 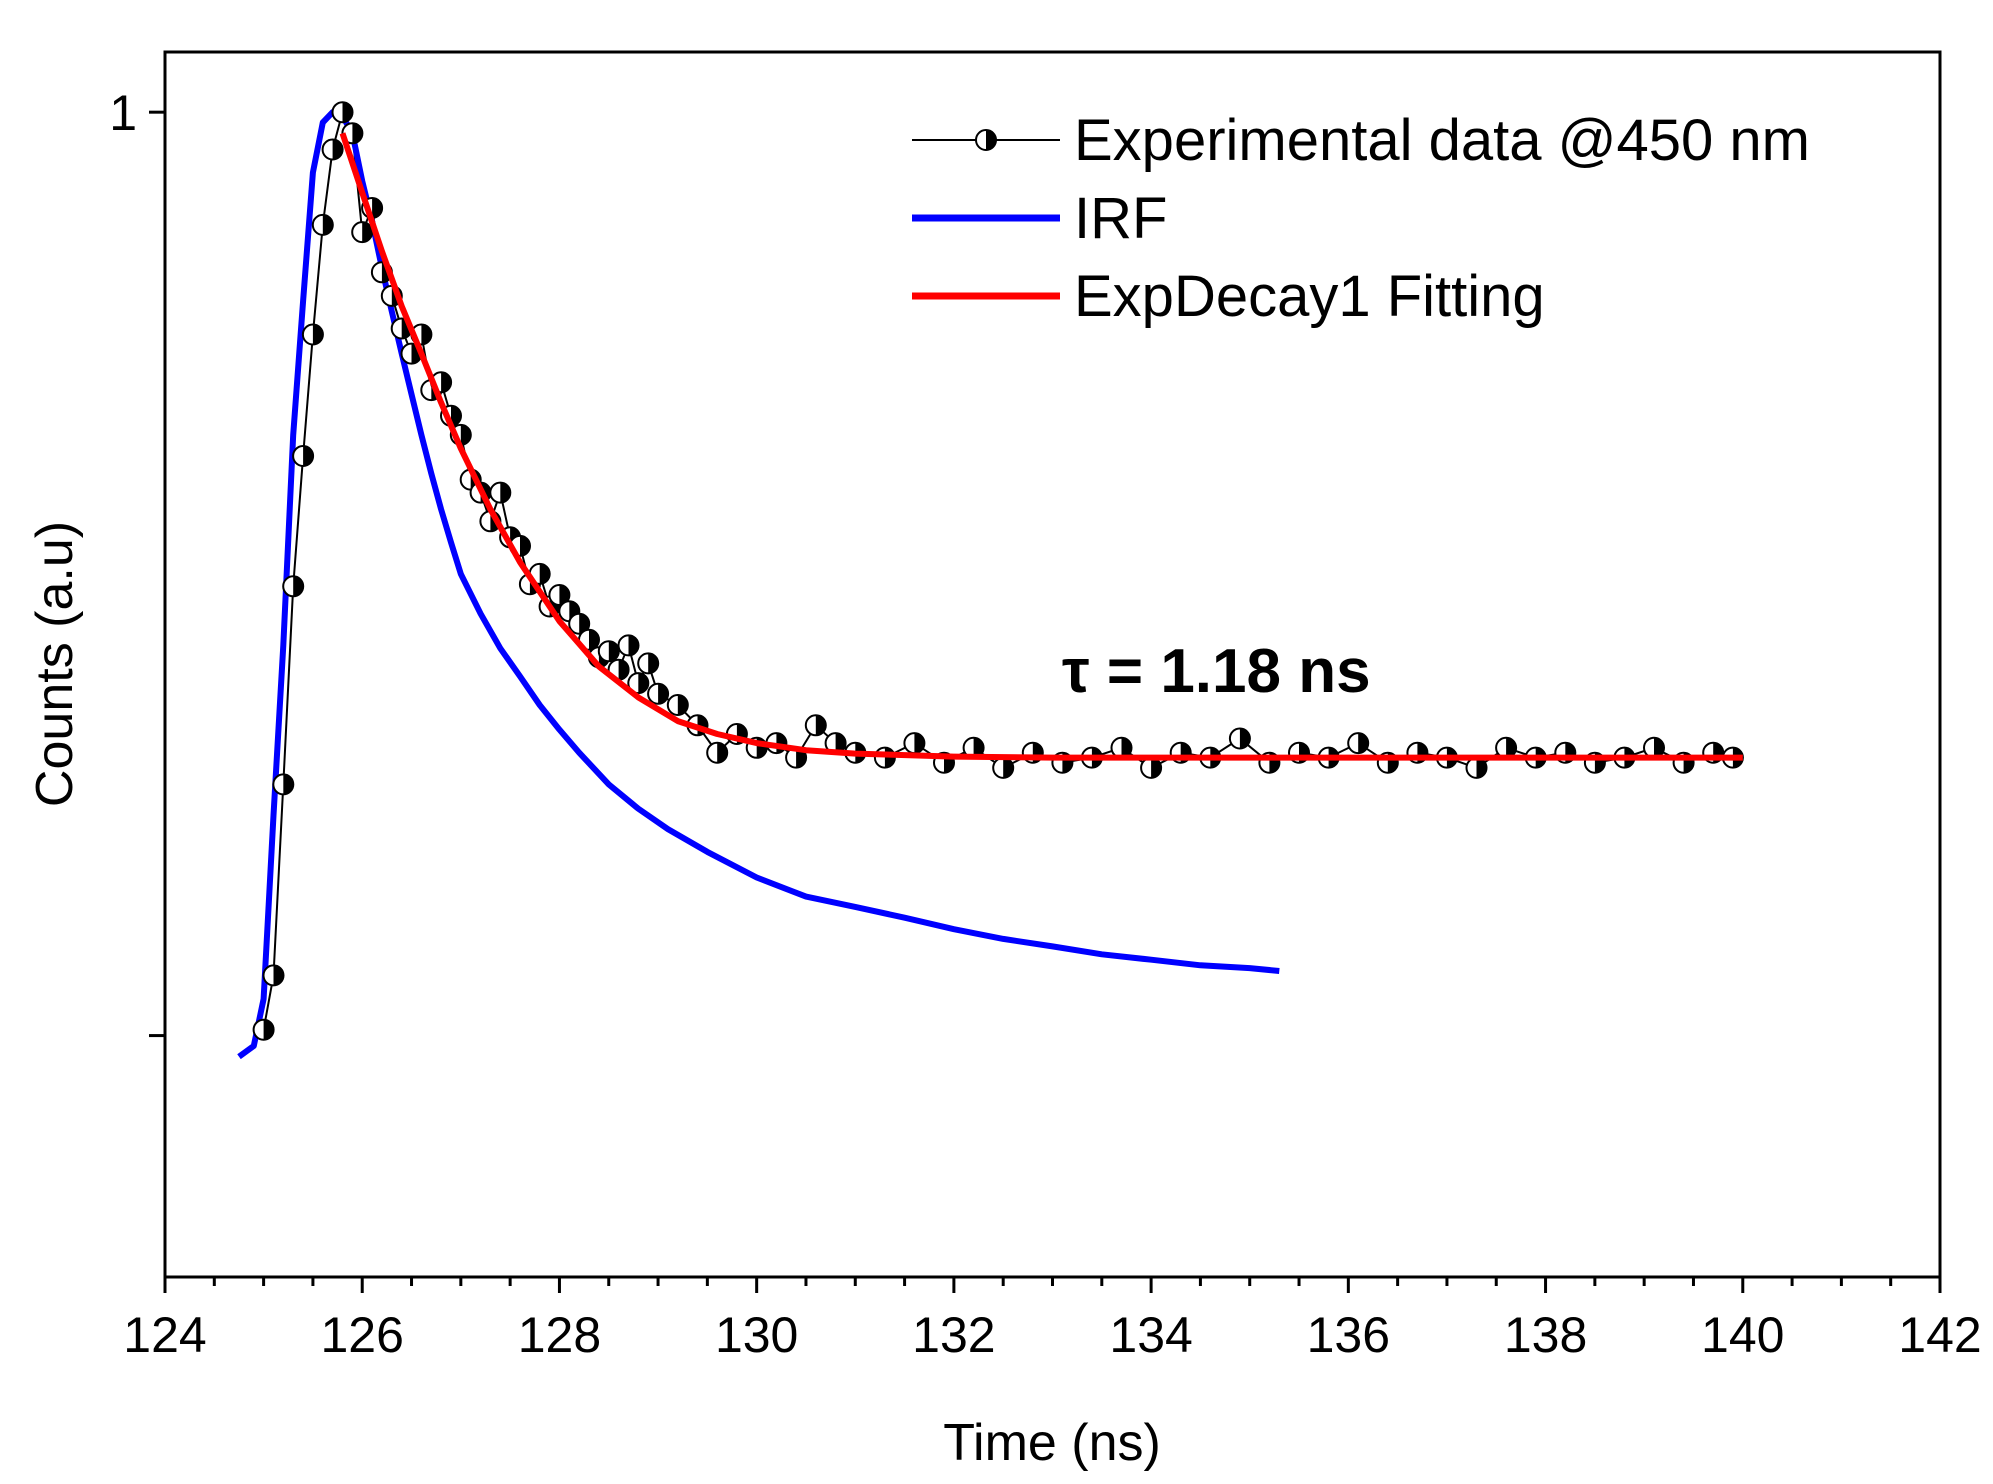 I want to click on legend-marker-experimental, so click(x=986, y=140).